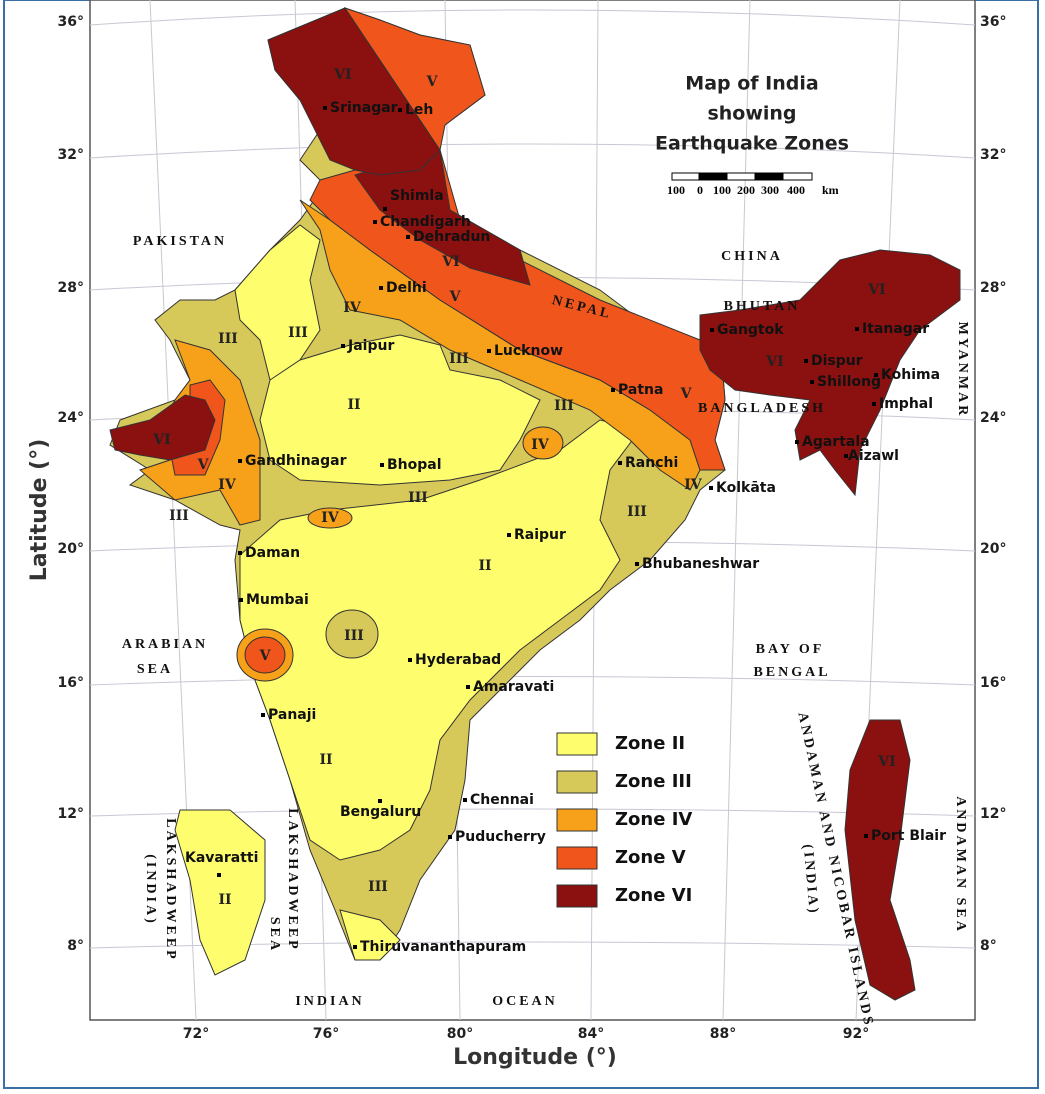  What do you see at coordinates (700, 564) in the screenshot?
I see `city-label: Bhubaneshwar` at bounding box center [700, 564].